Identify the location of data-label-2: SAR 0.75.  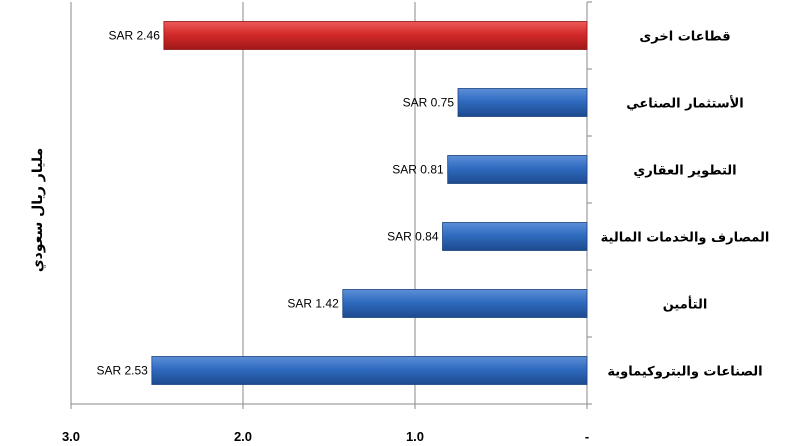
(429, 103).